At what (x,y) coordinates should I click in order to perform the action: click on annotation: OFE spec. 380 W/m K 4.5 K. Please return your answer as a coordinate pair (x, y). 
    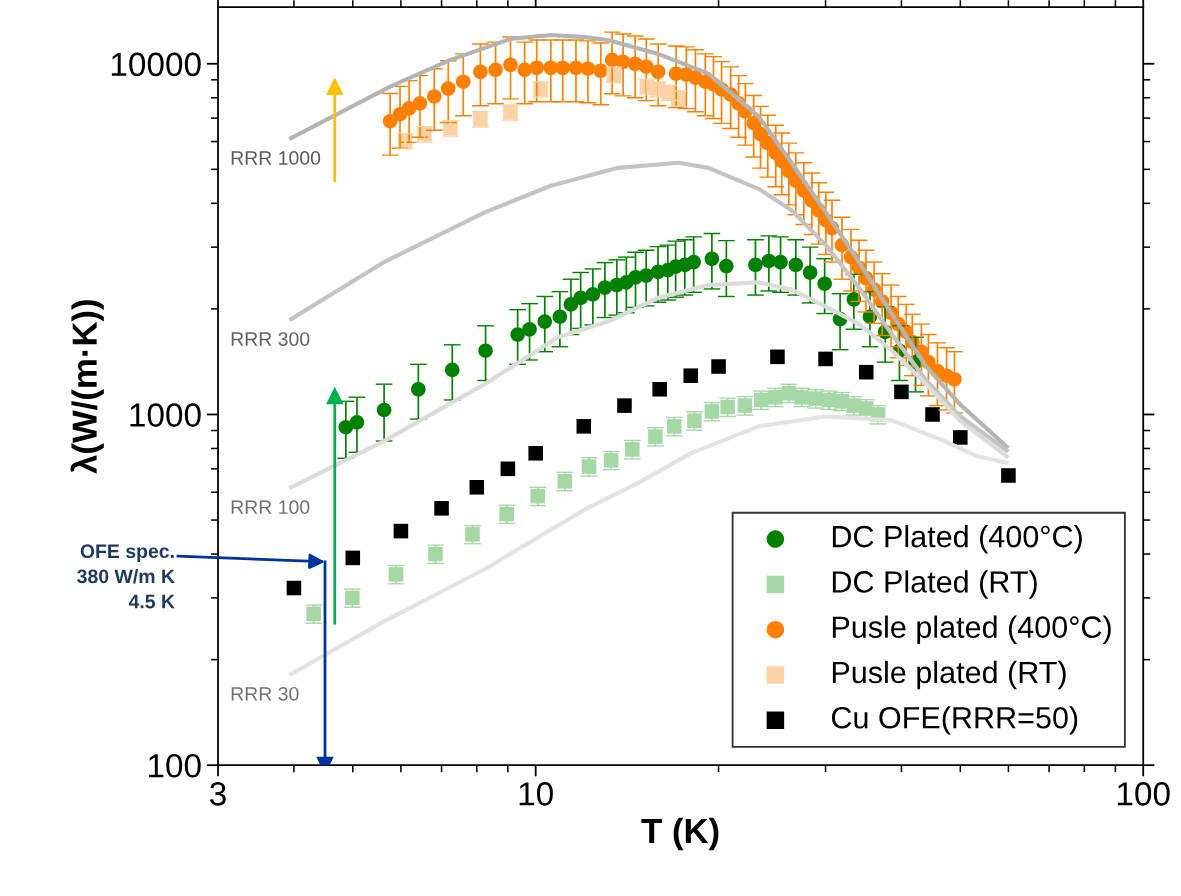
    Looking at the image, I should click on (126, 576).